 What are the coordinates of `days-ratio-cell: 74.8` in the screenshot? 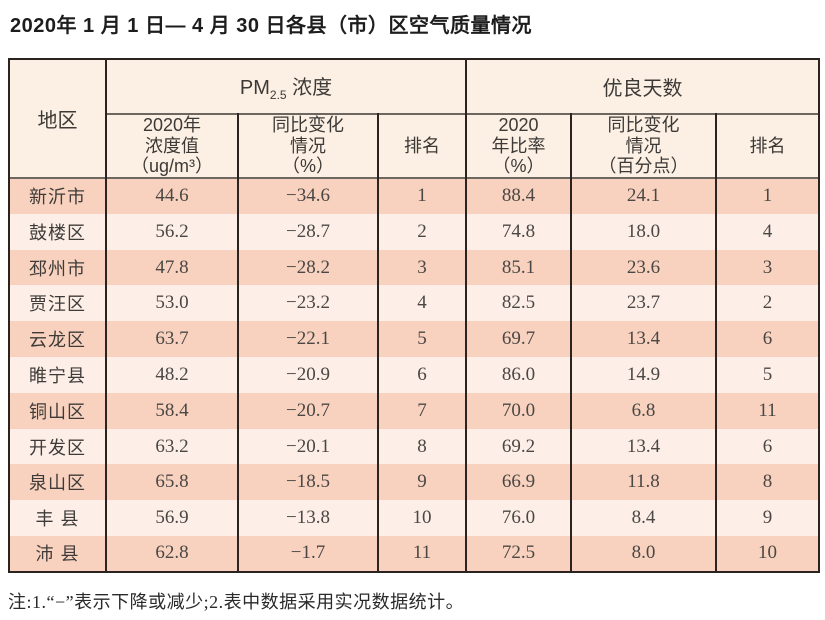 It's located at (519, 231).